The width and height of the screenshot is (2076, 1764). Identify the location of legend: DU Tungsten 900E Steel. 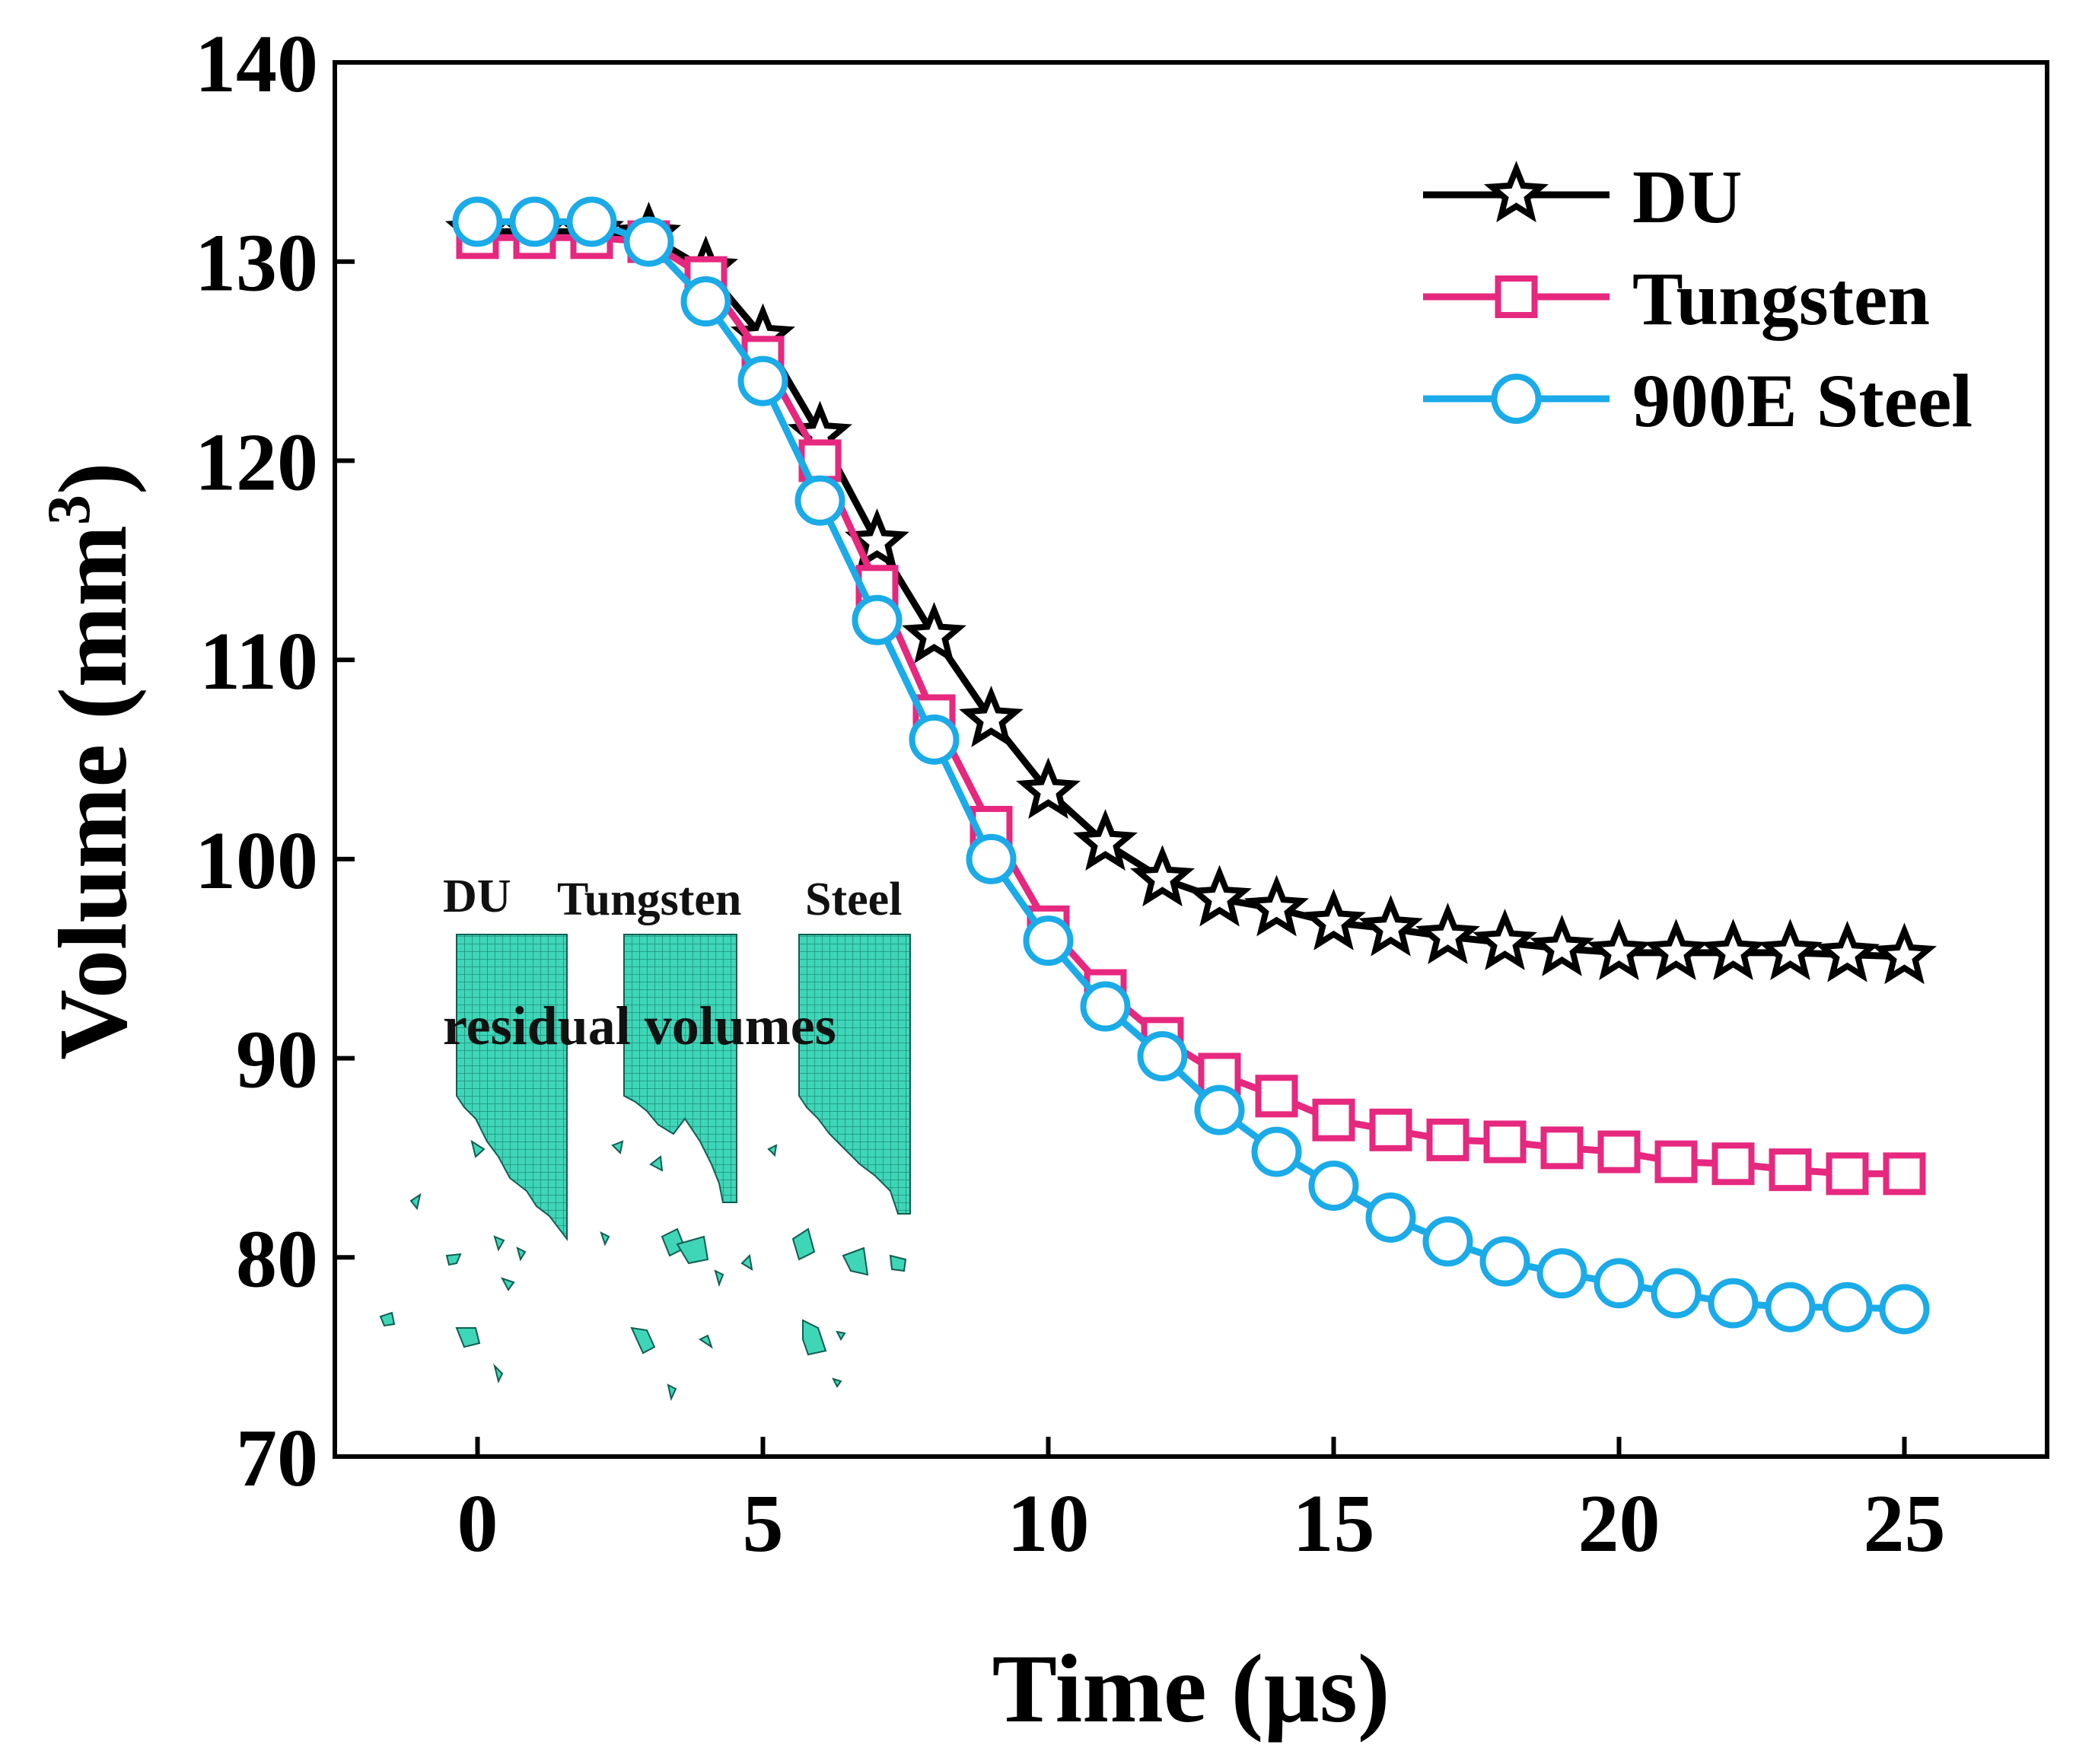
(1698, 298).